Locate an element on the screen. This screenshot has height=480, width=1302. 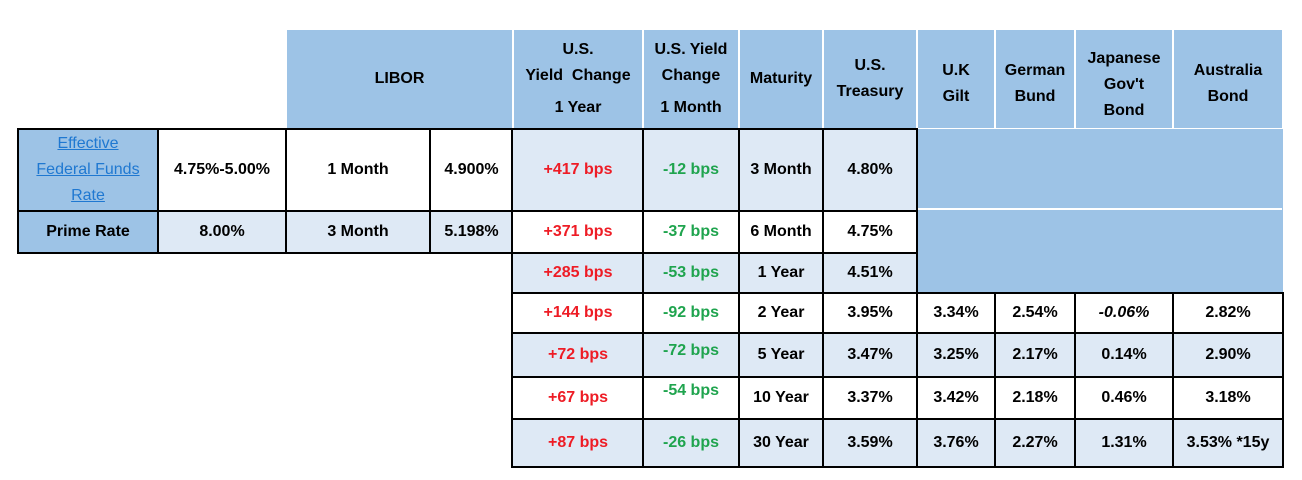
header-uk-gilt: U.K Gilt is located at coordinates (956, 79).